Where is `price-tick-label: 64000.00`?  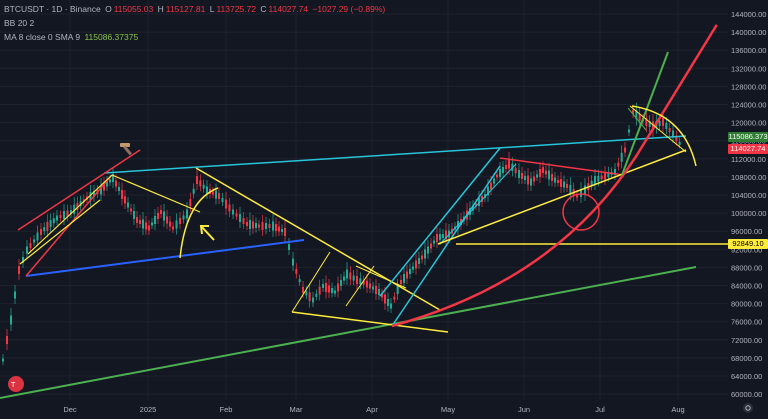 price-tick-label: 64000.00 is located at coordinates (746, 376).